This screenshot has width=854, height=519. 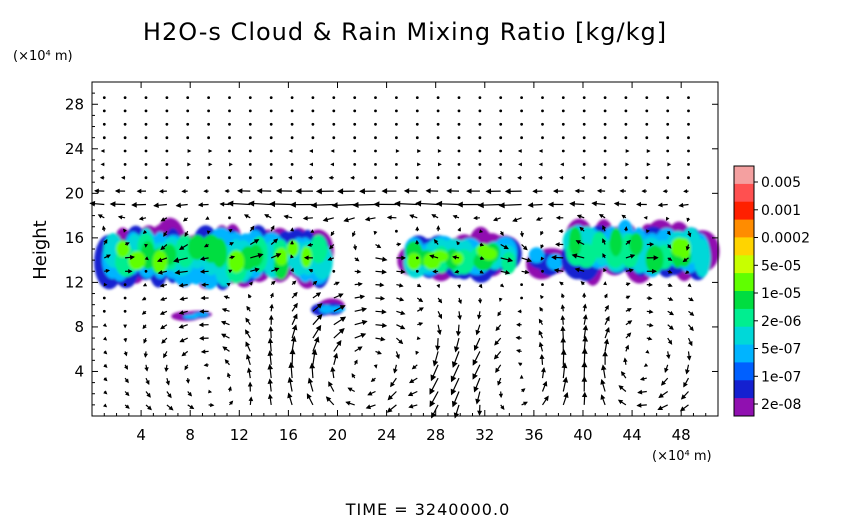 What do you see at coordinates (744, 291) in the screenshot?
I see `colorbar-frame` at bounding box center [744, 291].